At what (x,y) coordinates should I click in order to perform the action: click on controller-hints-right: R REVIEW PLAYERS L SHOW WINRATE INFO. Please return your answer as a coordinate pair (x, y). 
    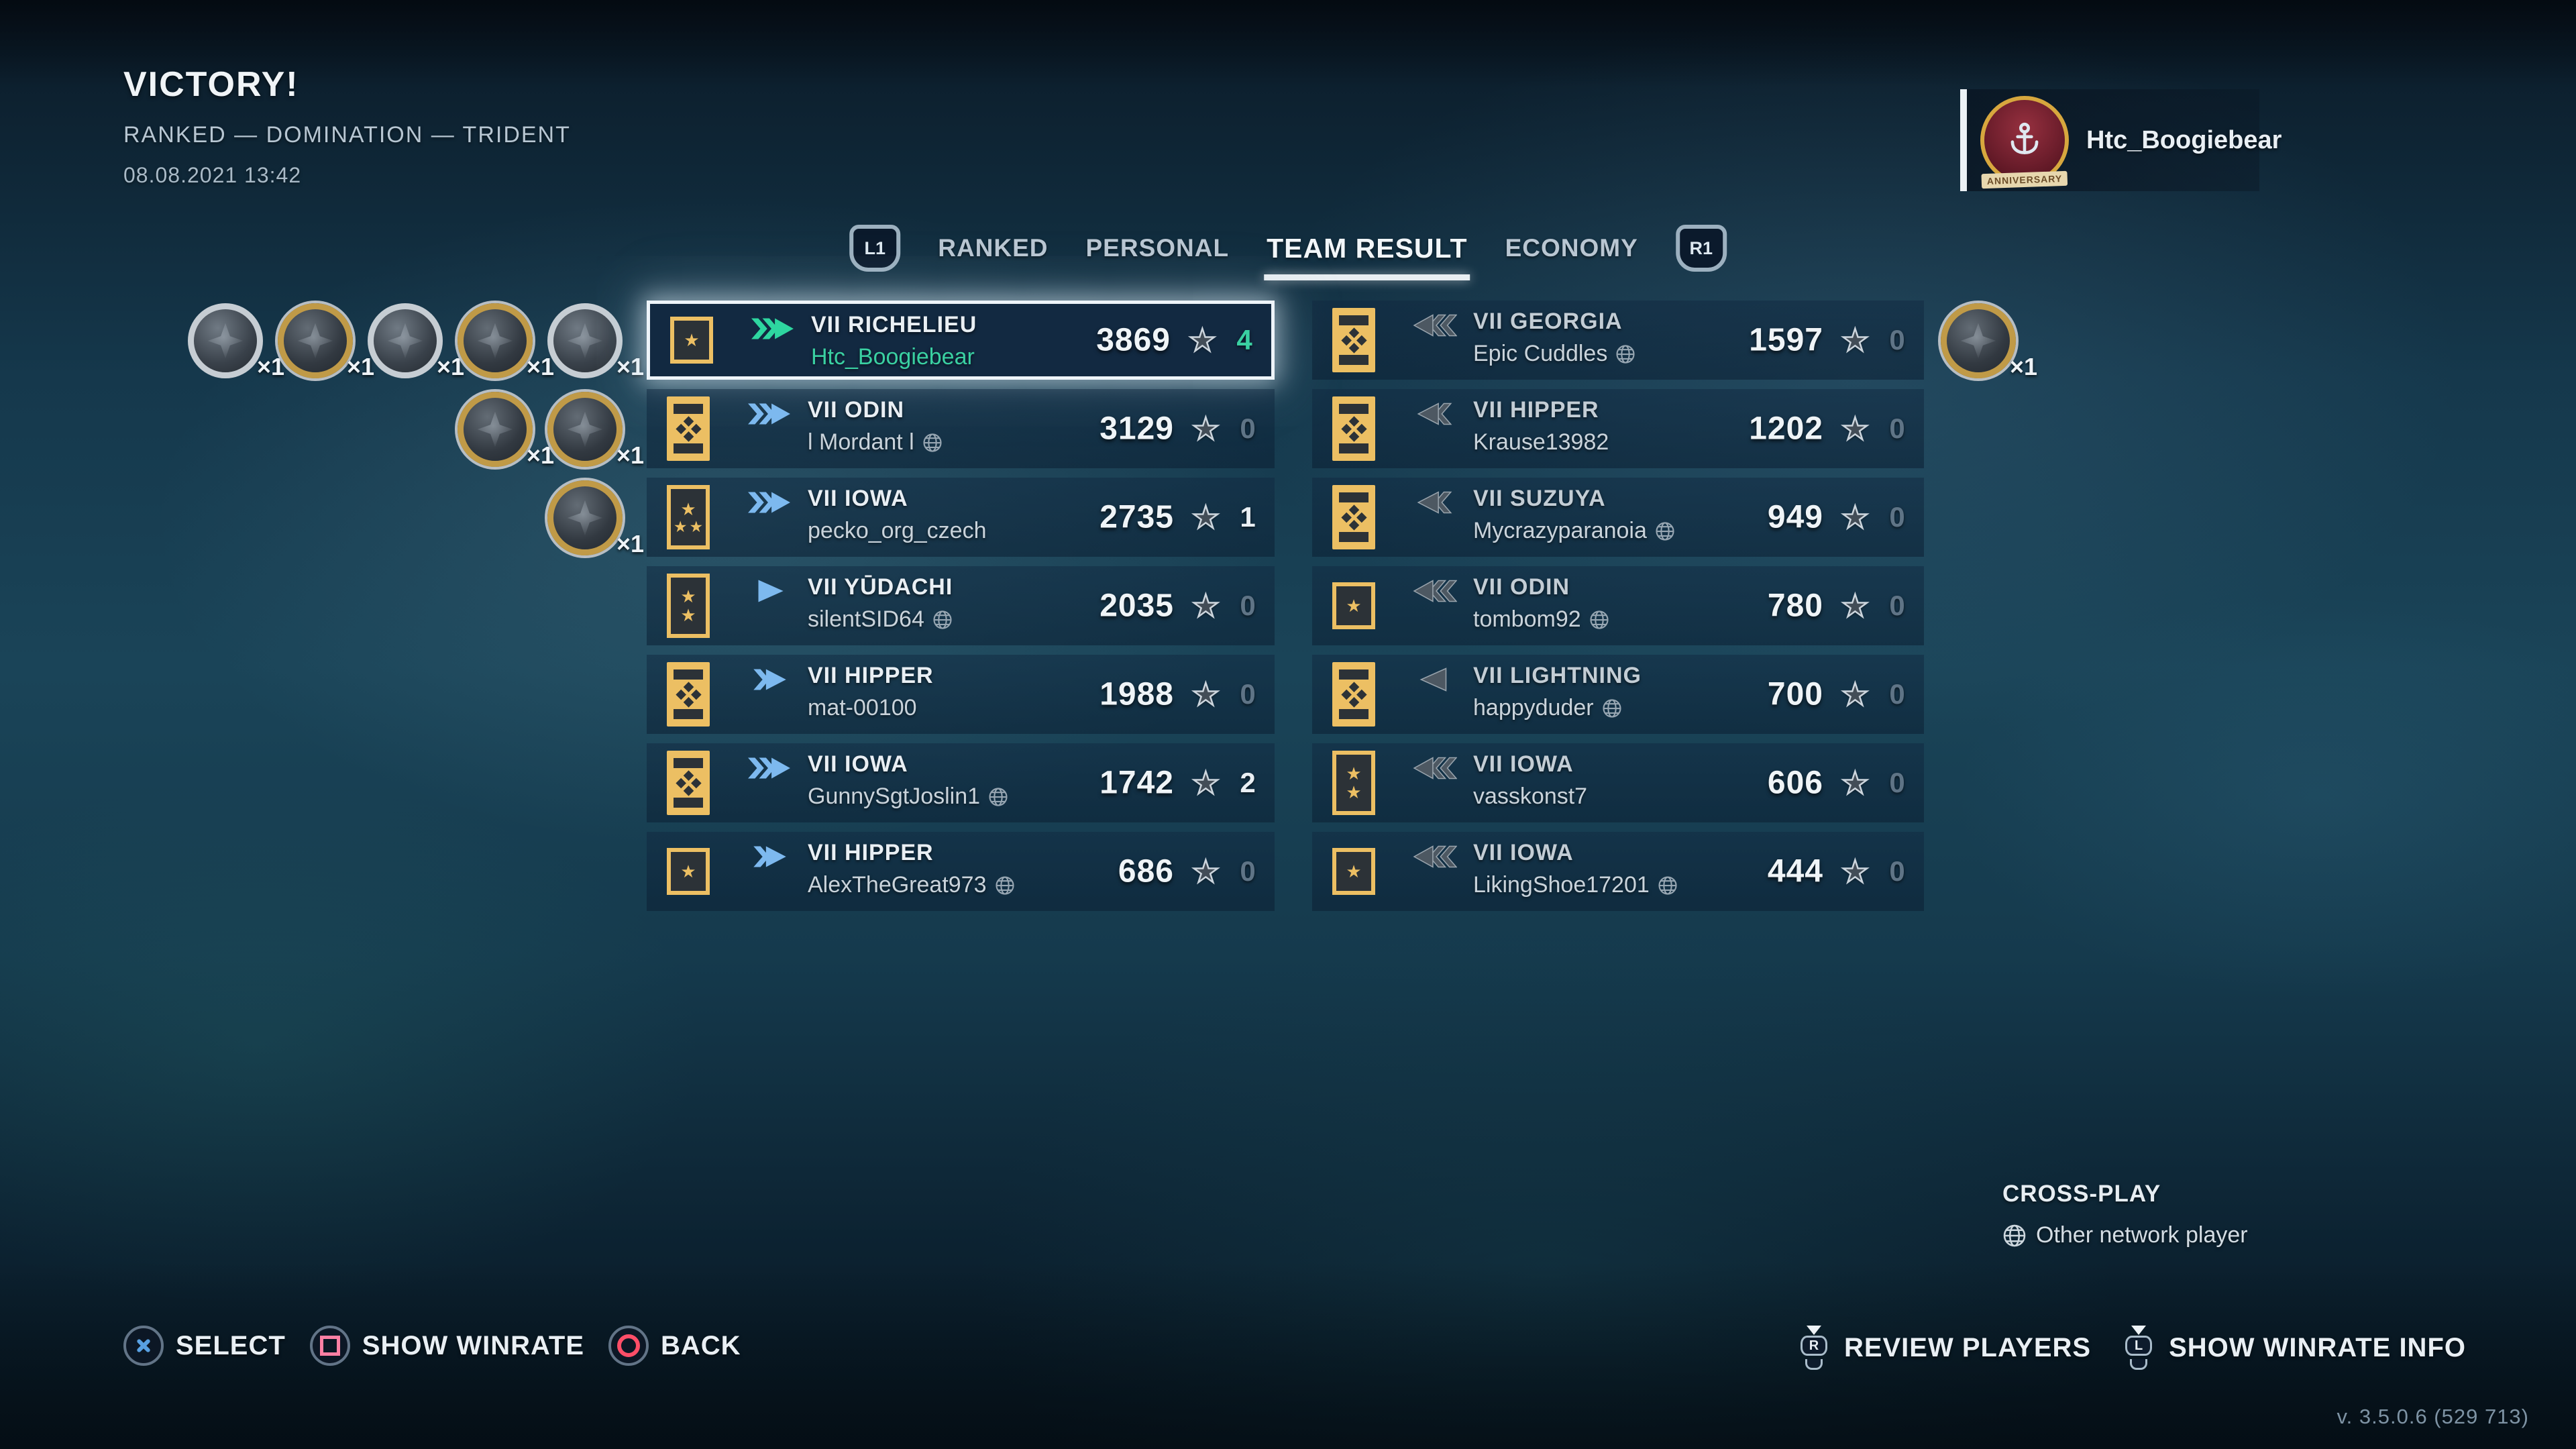
    Looking at the image, I should click on (2131, 1348).